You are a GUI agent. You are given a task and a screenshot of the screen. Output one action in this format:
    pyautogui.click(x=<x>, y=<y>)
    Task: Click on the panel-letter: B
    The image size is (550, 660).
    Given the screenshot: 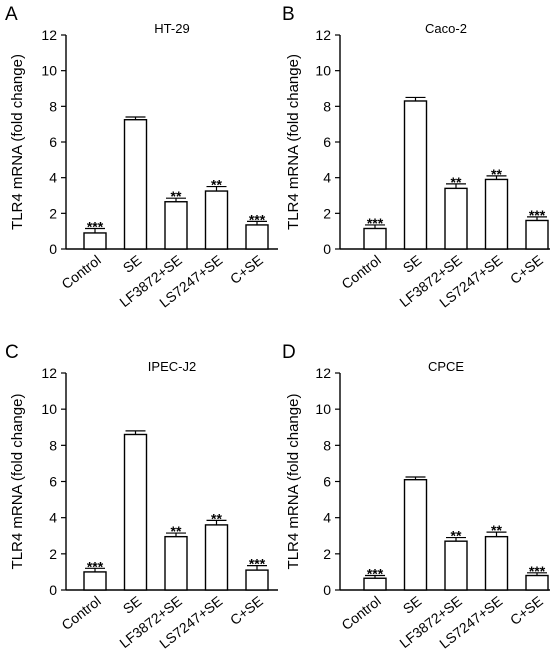 What is the action you would take?
    pyautogui.click(x=288, y=14)
    